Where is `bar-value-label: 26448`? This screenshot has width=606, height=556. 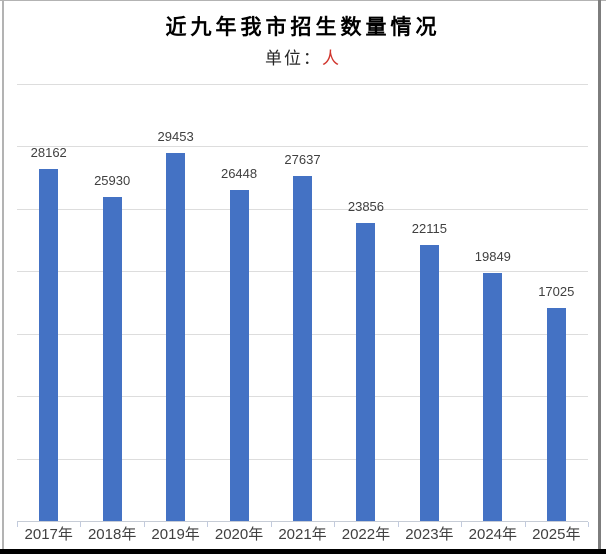
bar-value-label: 26448 is located at coordinates (239, 174).